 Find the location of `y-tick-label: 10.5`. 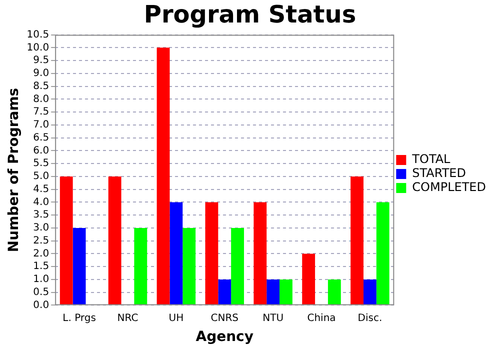

y-tick-label: 10.5 is located at coordinates (38, 34).